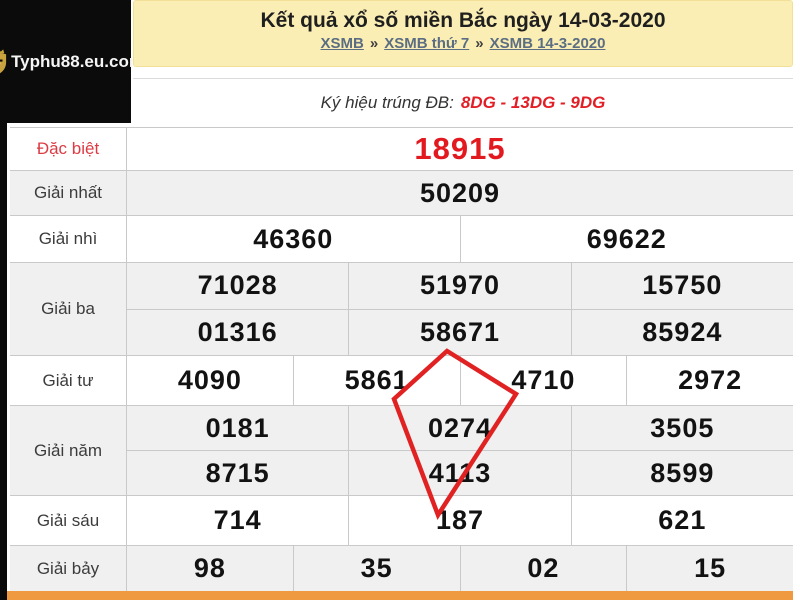  What do you see at coordinates (681, 520) in the screenshot?
I see `prize-cell: 621` at bounding box center [681, 520].